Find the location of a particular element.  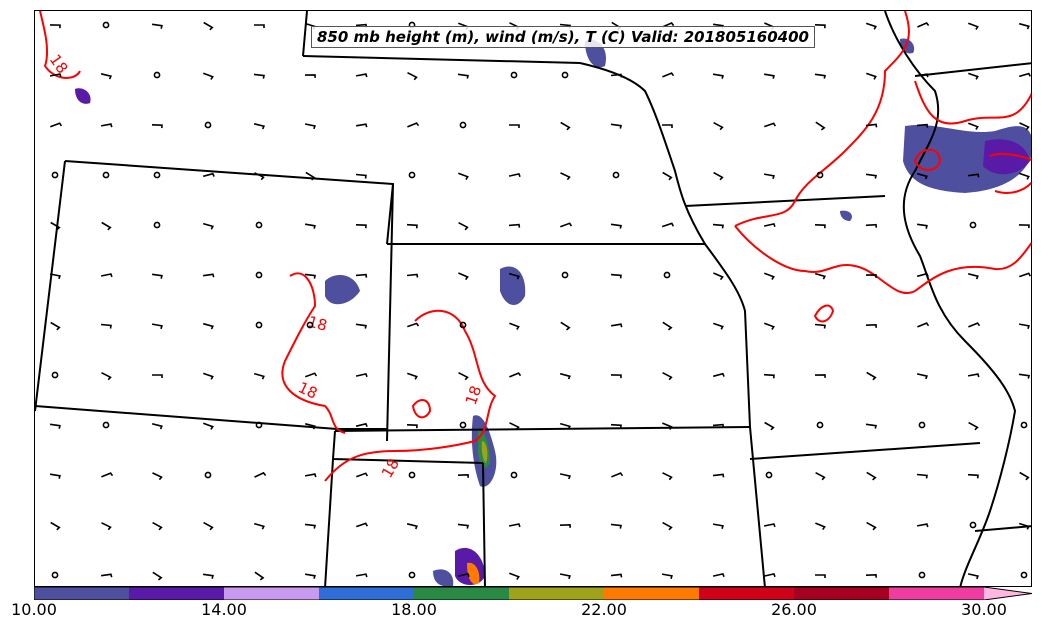

colorbar-tick: 30.00 is located at coordinates (984, 609).